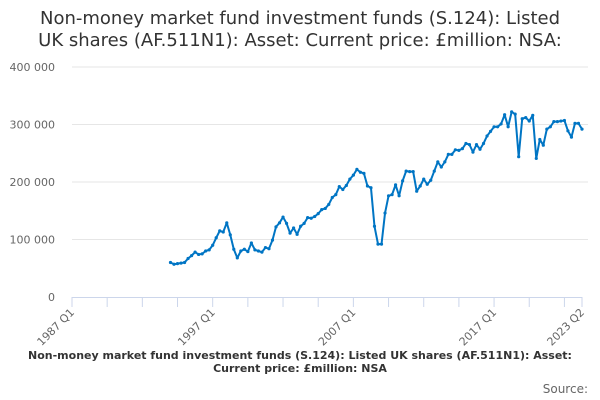 Image resolution: width=600 pixels, height=400 pixels. What do you see at coordinates (196, 327) in the screenshot?
I see `x-tick-label: 1997 Q1` at bounding box center [196, 327].